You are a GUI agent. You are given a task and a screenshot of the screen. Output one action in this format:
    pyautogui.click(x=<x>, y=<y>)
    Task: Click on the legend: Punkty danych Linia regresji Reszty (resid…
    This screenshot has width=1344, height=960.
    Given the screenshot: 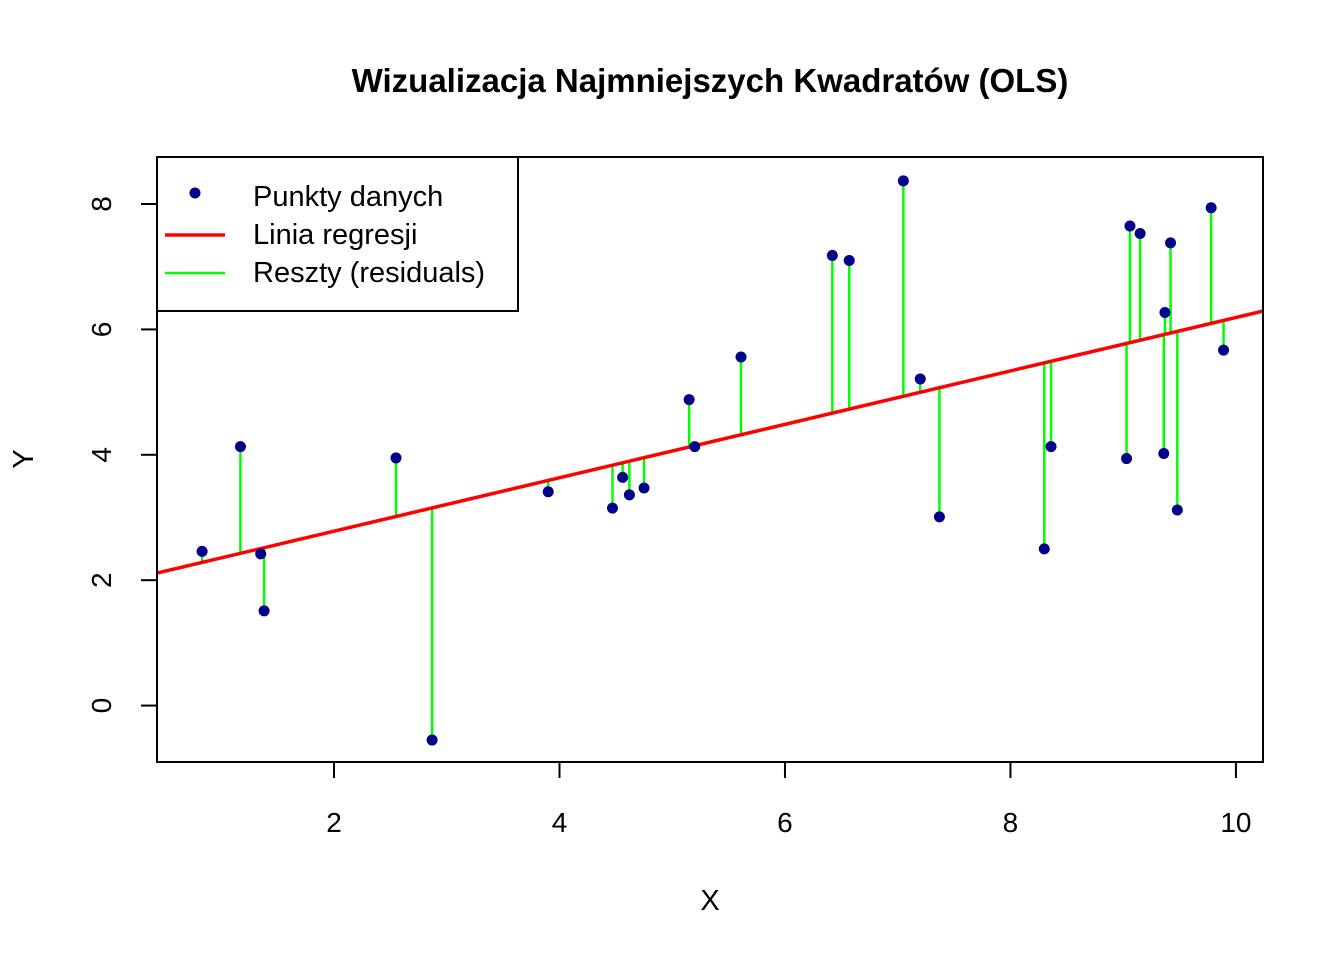 What is the action you would take?
    pyautogui.click(x=337, y=234)
    